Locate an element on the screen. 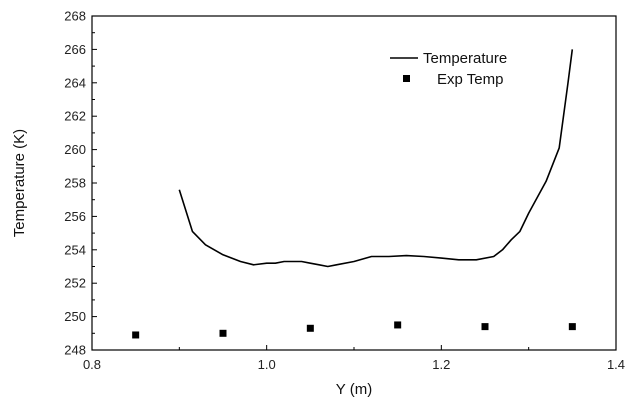  y-tick-label: 252 is located at coordinates (75, 283).